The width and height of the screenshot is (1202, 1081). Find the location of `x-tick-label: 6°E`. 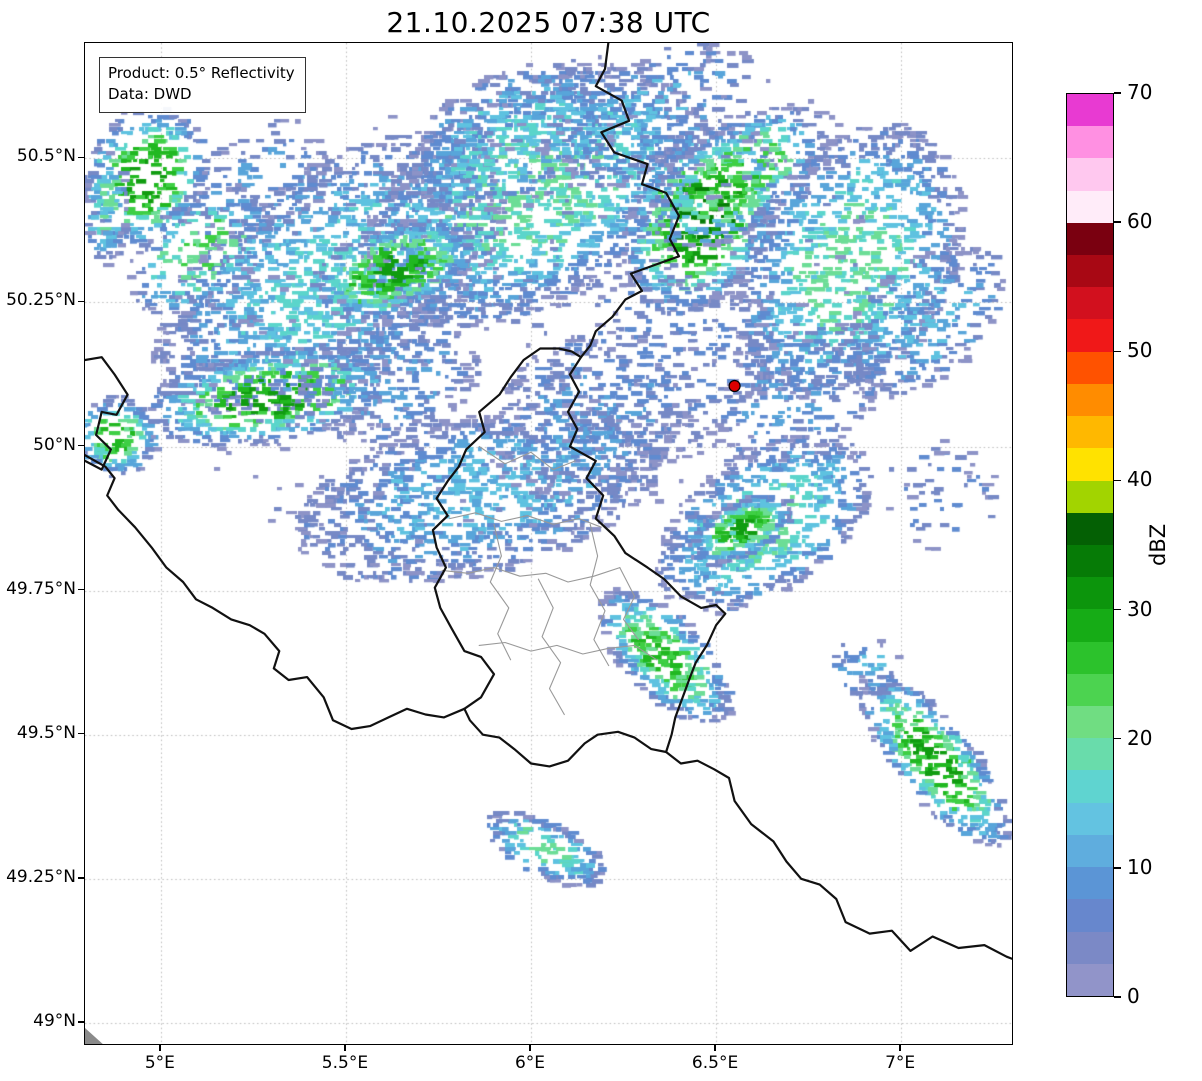

x-tick-label: 6°E is located at coordinates (530, 1063).